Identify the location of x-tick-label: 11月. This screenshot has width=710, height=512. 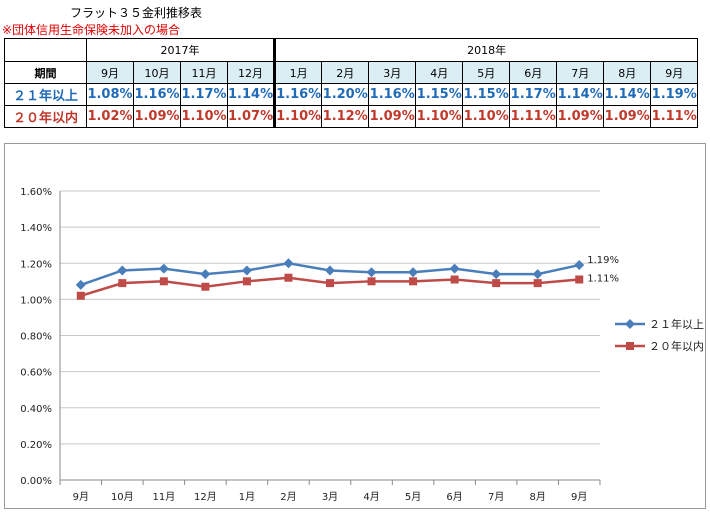
(163, 497).